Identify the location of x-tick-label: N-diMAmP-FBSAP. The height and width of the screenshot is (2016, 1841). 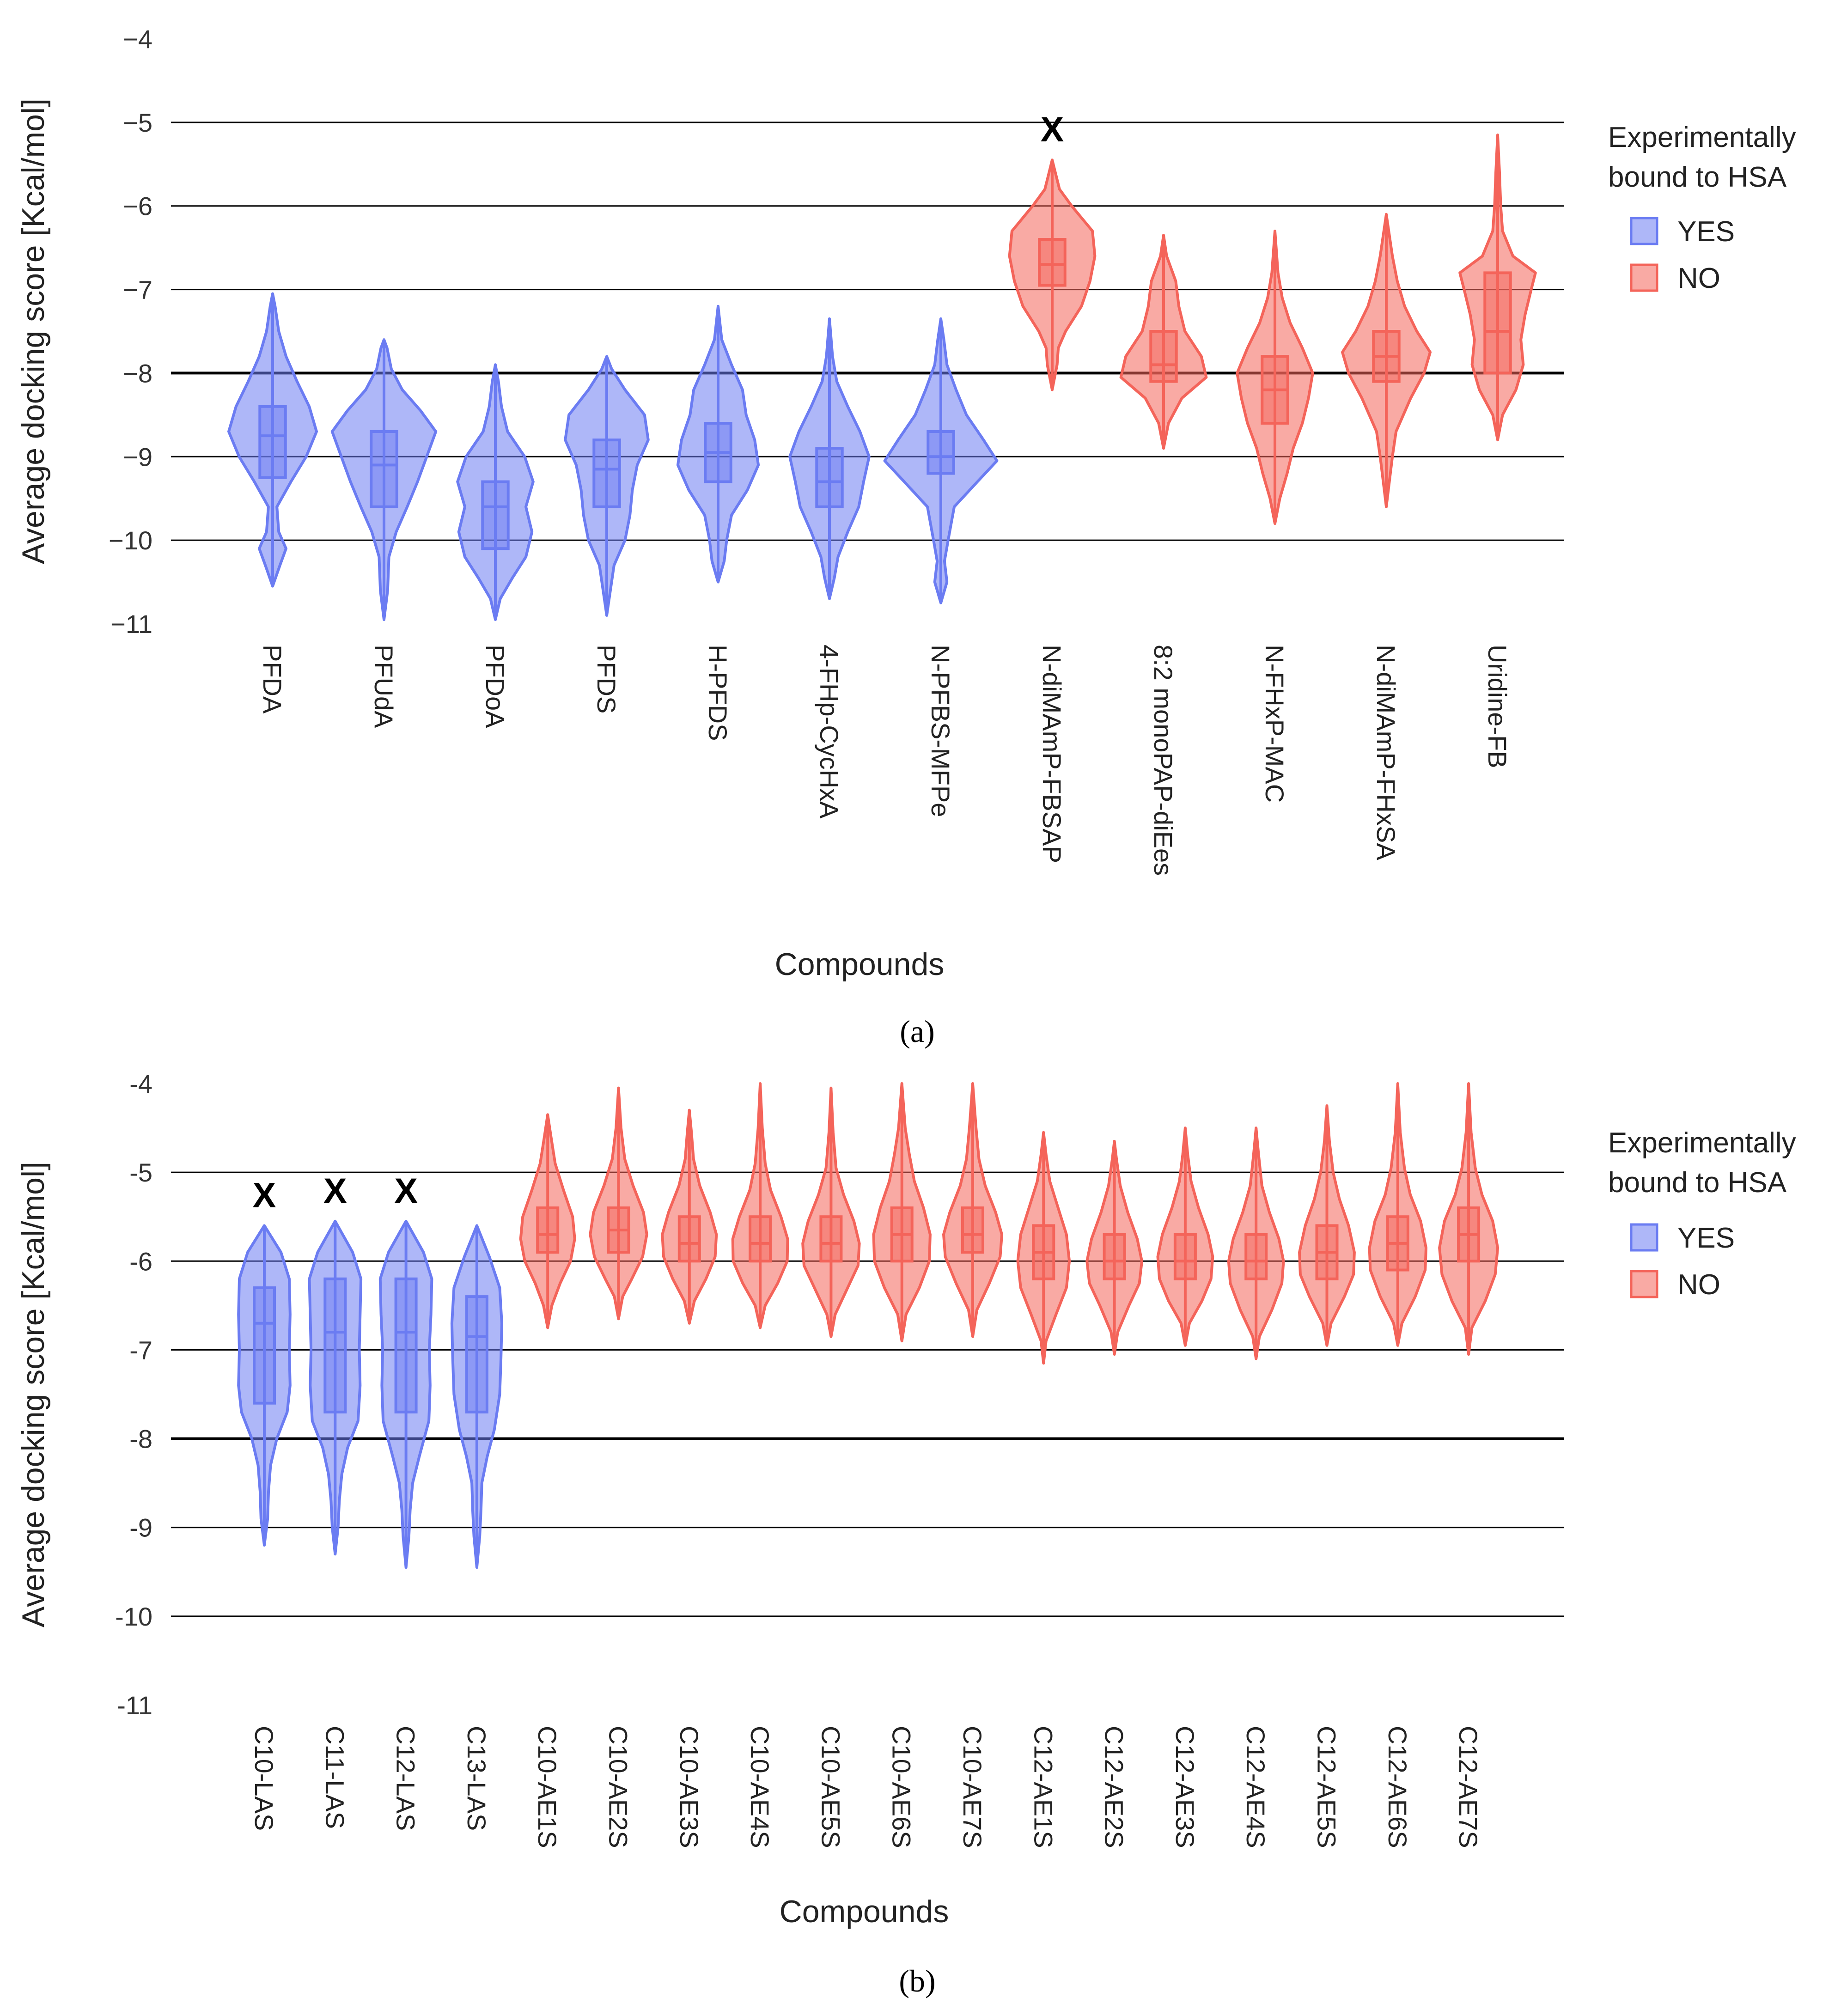
(1052, 754).